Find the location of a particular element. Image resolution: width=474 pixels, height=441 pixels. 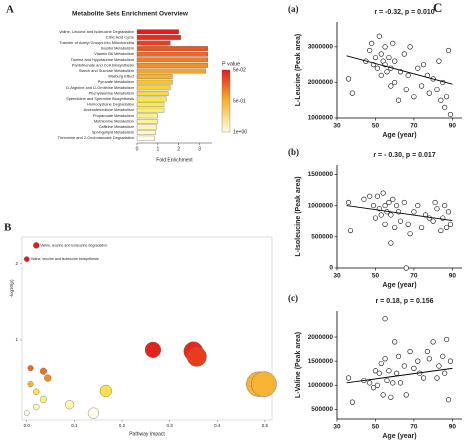

colorbar-title: P value is located at coordinates (231, 64).